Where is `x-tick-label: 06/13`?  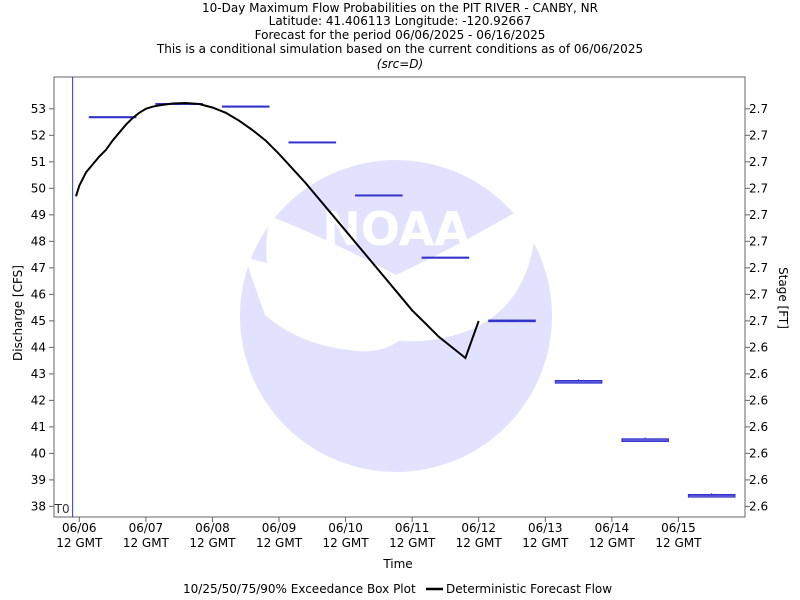
x-tick-label: 06/13 is located at coordinates (545, 528).